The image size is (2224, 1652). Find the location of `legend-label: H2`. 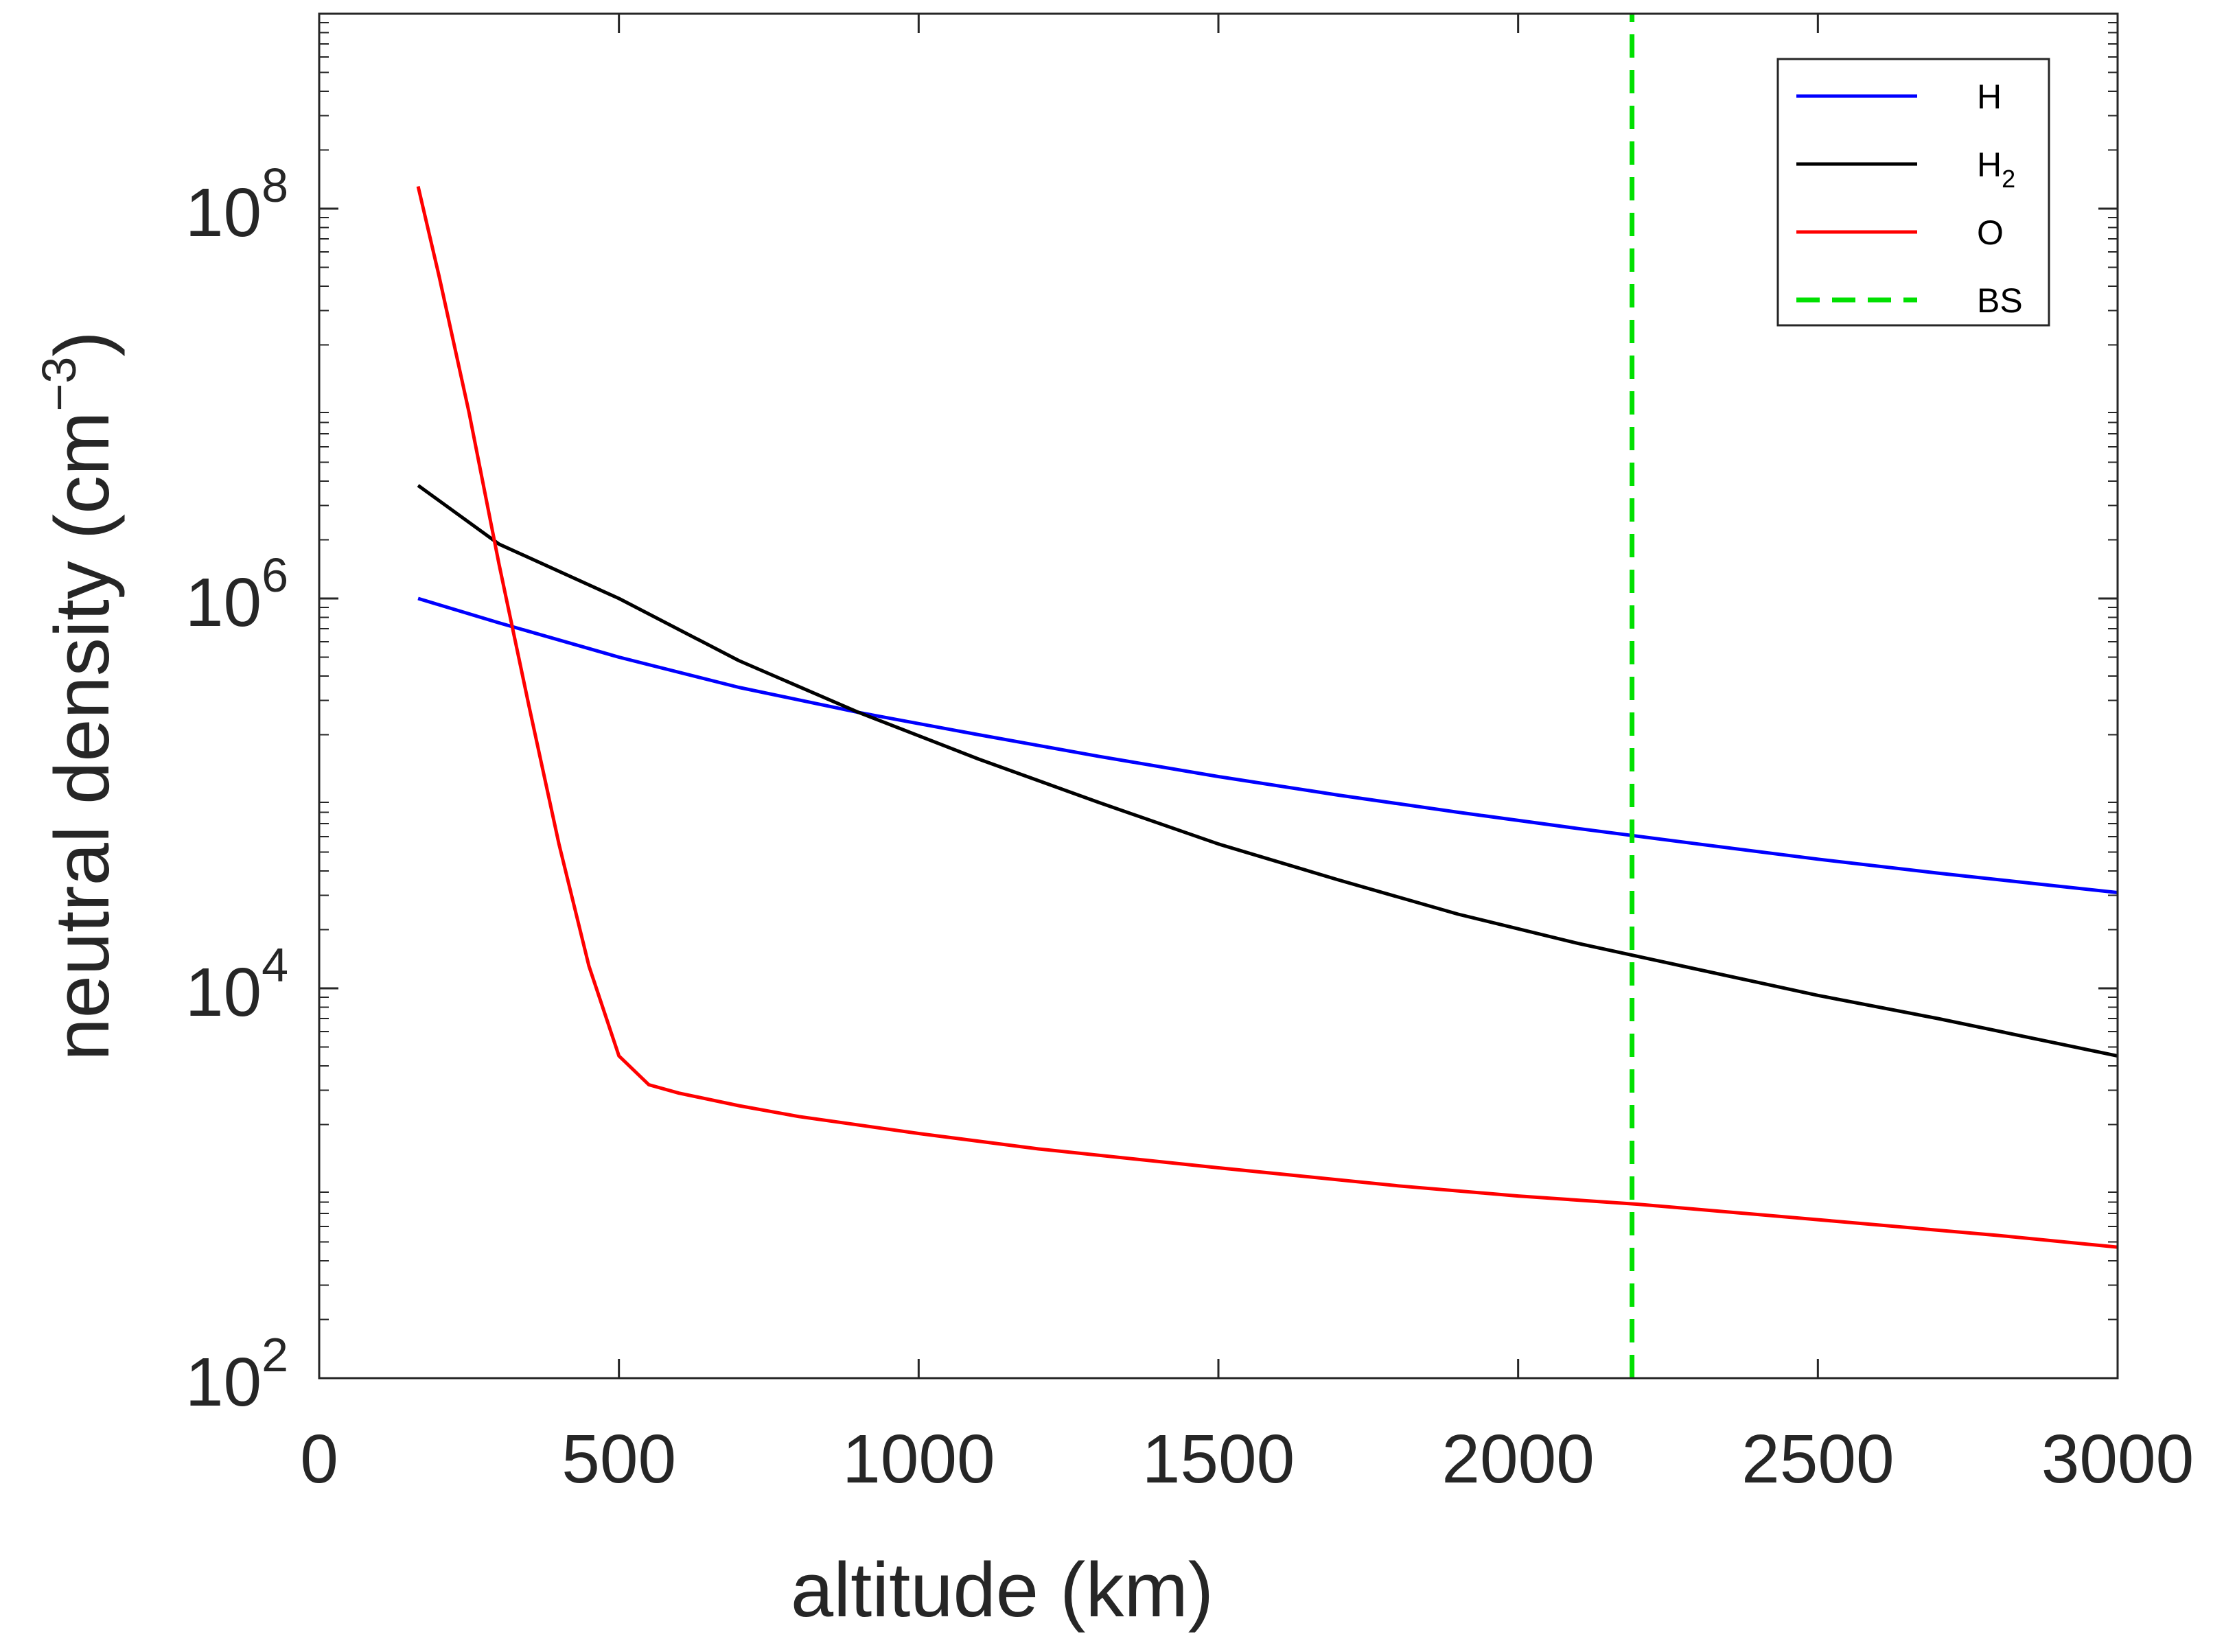

legend-label: H2 is located at coordinates (1996, 169).